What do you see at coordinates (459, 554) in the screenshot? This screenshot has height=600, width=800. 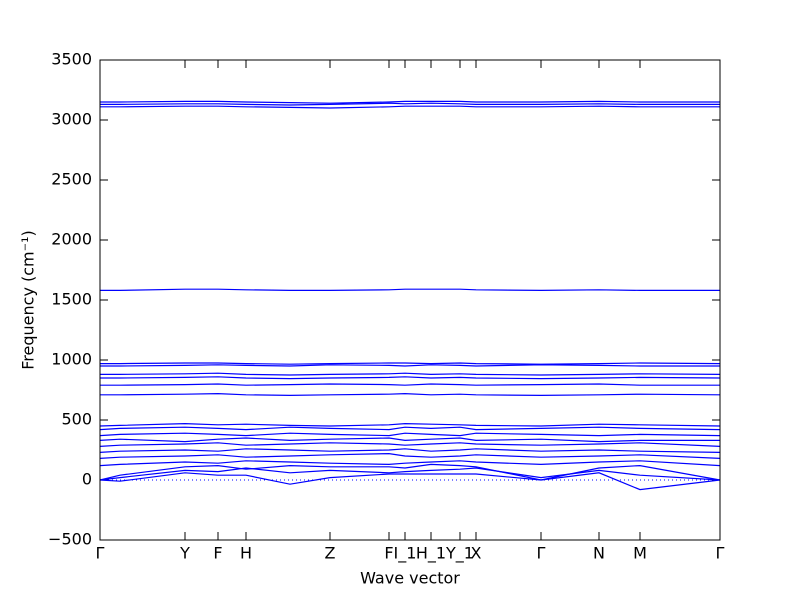 I see `x-tick-label: Y_1` at bounding box center [459, 554].